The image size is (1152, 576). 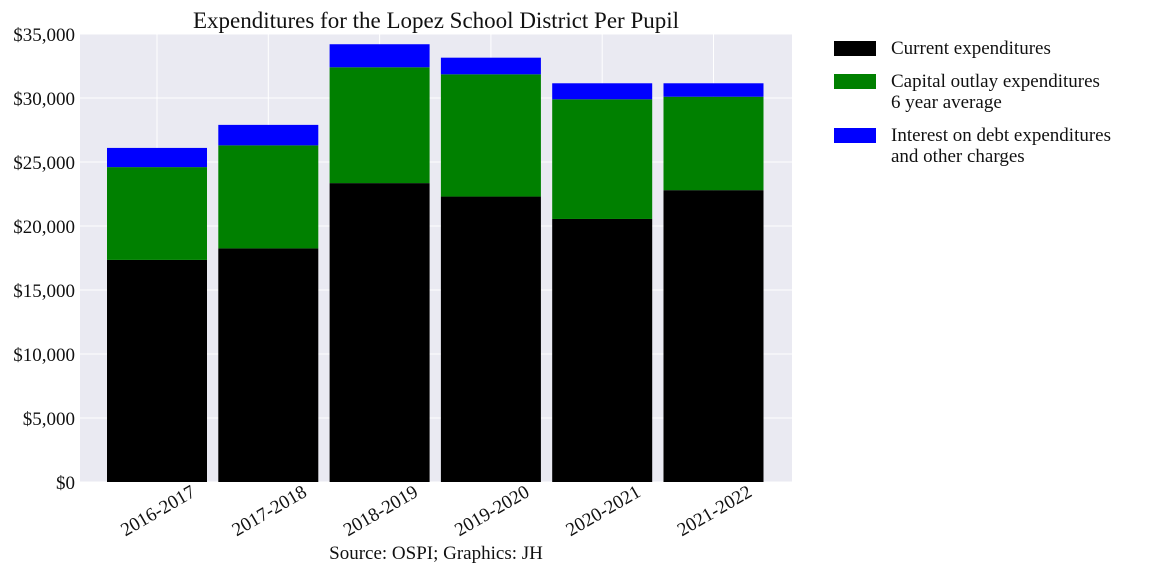 What do you see at coordinates (49, 419) in the screenshot?
I see `y-tick-label: $5,000` at bounding box center [49, 419].